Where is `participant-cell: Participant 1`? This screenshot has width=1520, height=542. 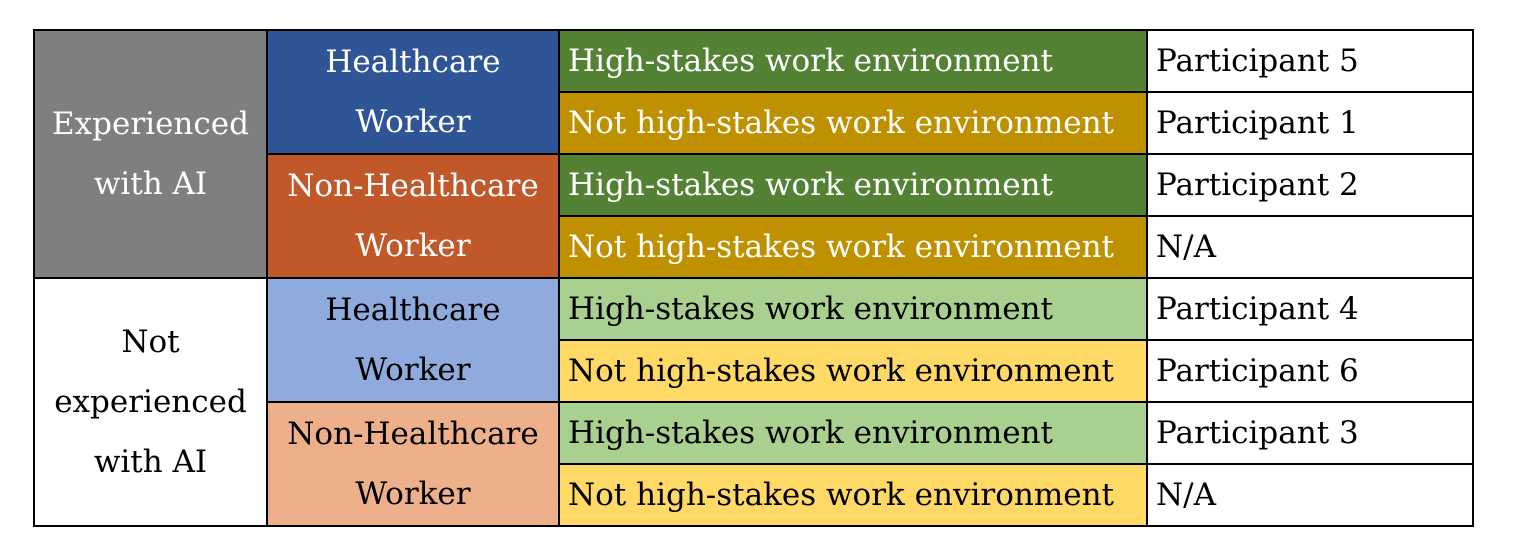
participant-cell: Participant 1 is located at coordinates (1310, 123).